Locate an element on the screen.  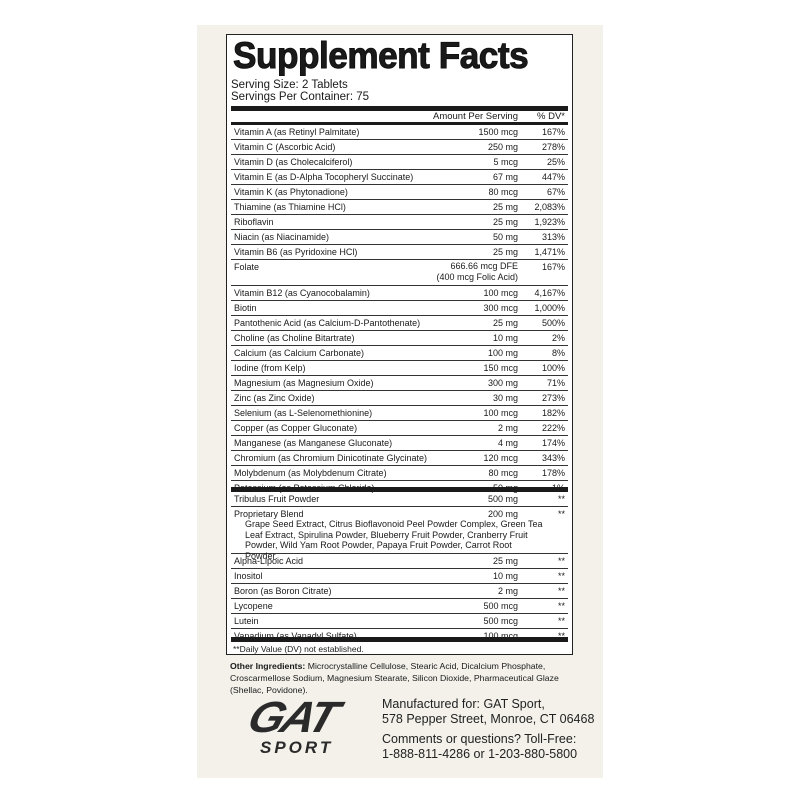
nutrient-amount: 100 mcg is located at coordinates (500, 293).